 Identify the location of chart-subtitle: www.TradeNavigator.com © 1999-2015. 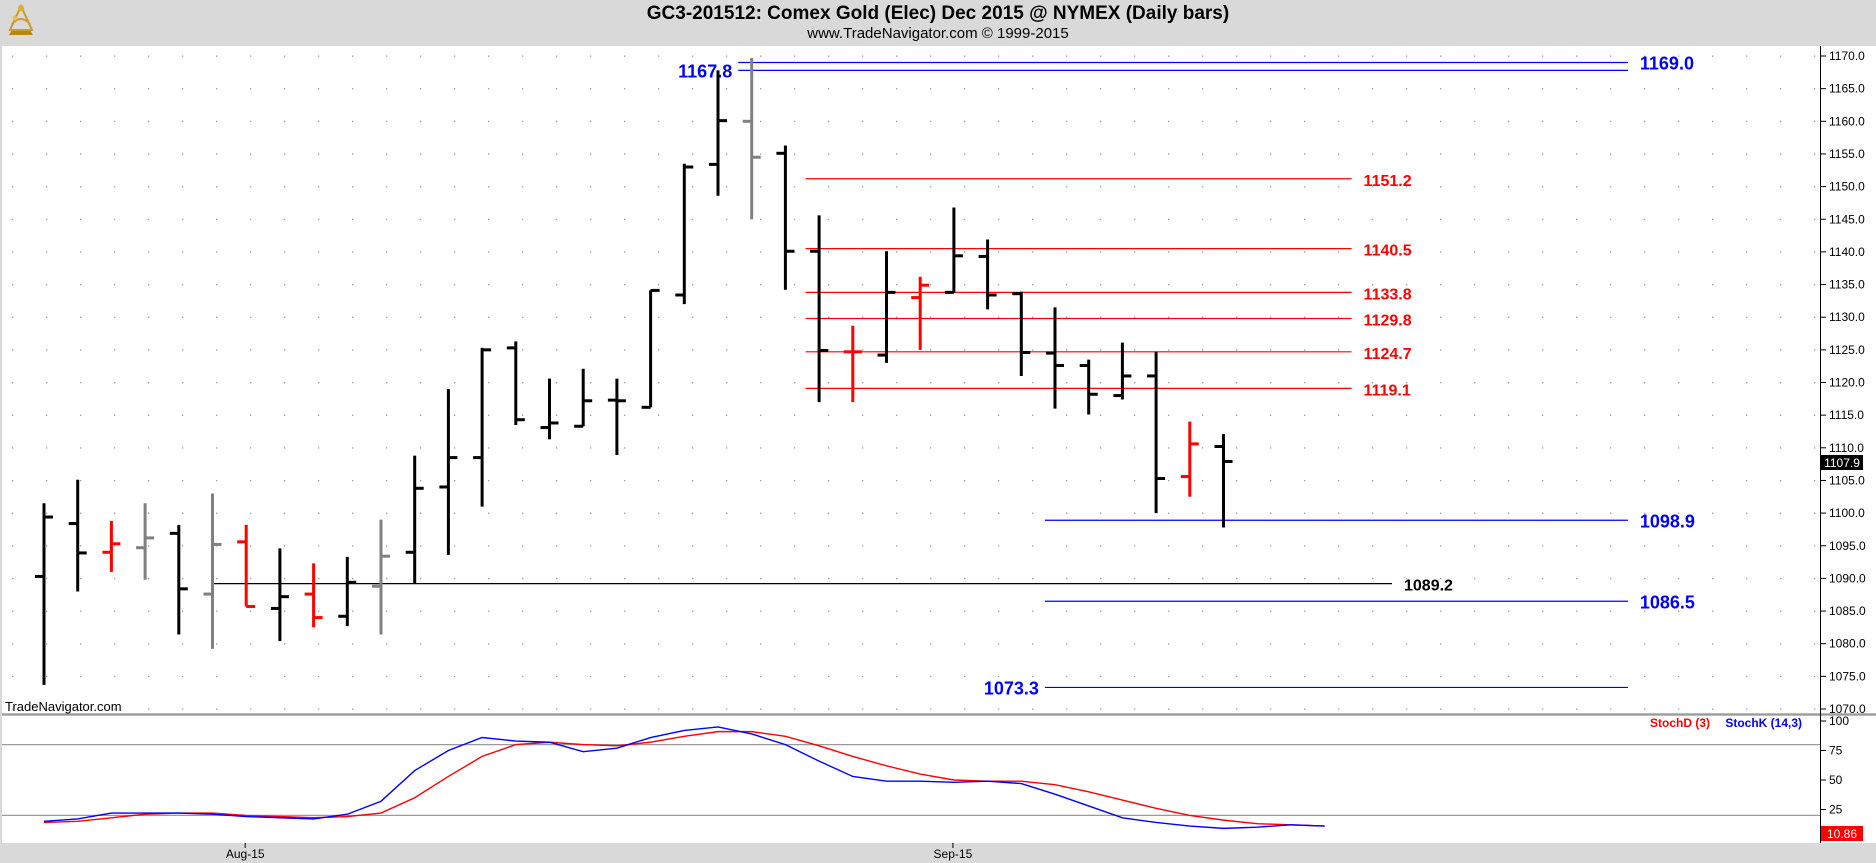
(938, 33).